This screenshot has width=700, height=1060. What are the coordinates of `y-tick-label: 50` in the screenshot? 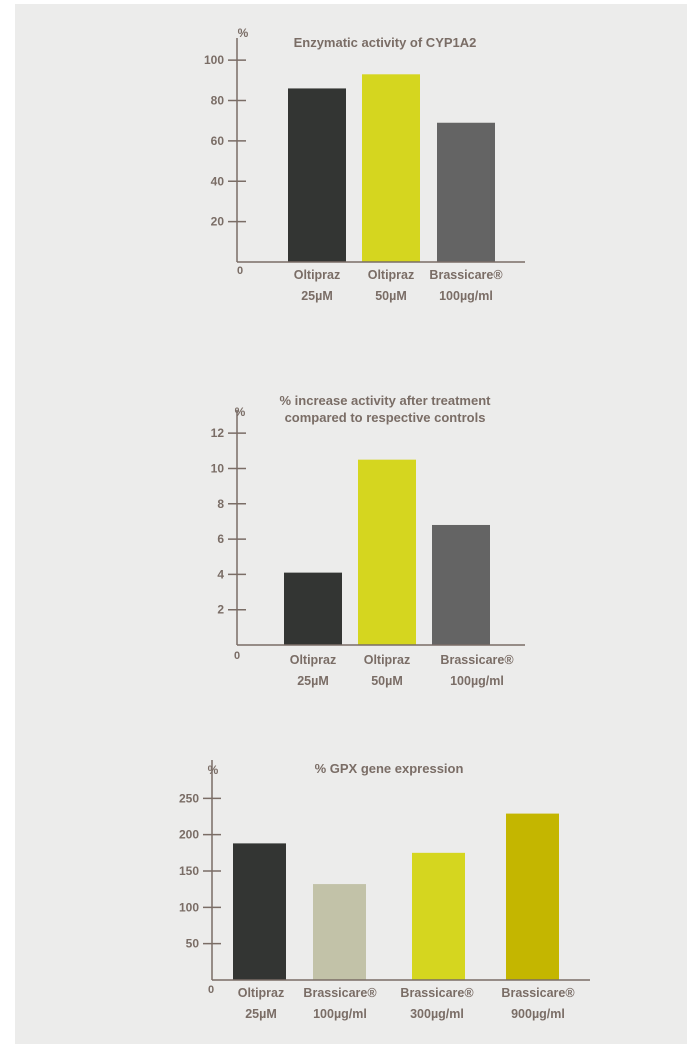 It's located at (193, 944).